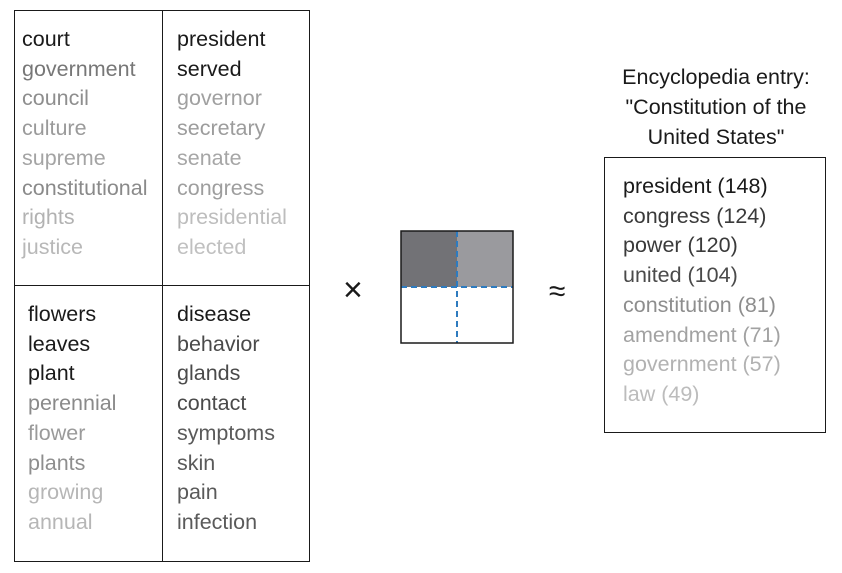  I want to click on topic-word: governor, so click(219, 98).